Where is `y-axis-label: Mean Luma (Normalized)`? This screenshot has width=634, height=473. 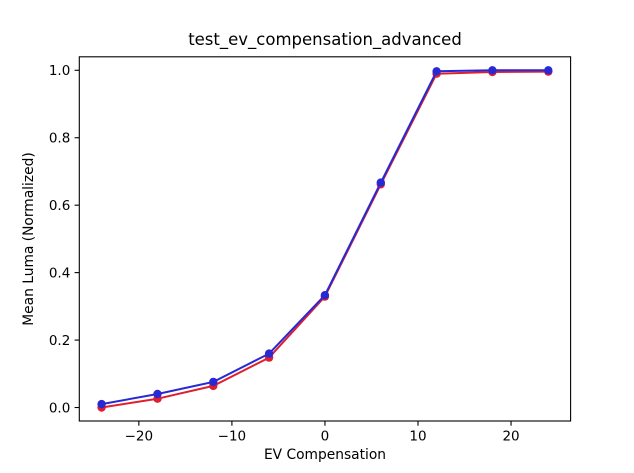 y-axis-label: Mean Luma (Normalized) is located at coordinates (29, 239).